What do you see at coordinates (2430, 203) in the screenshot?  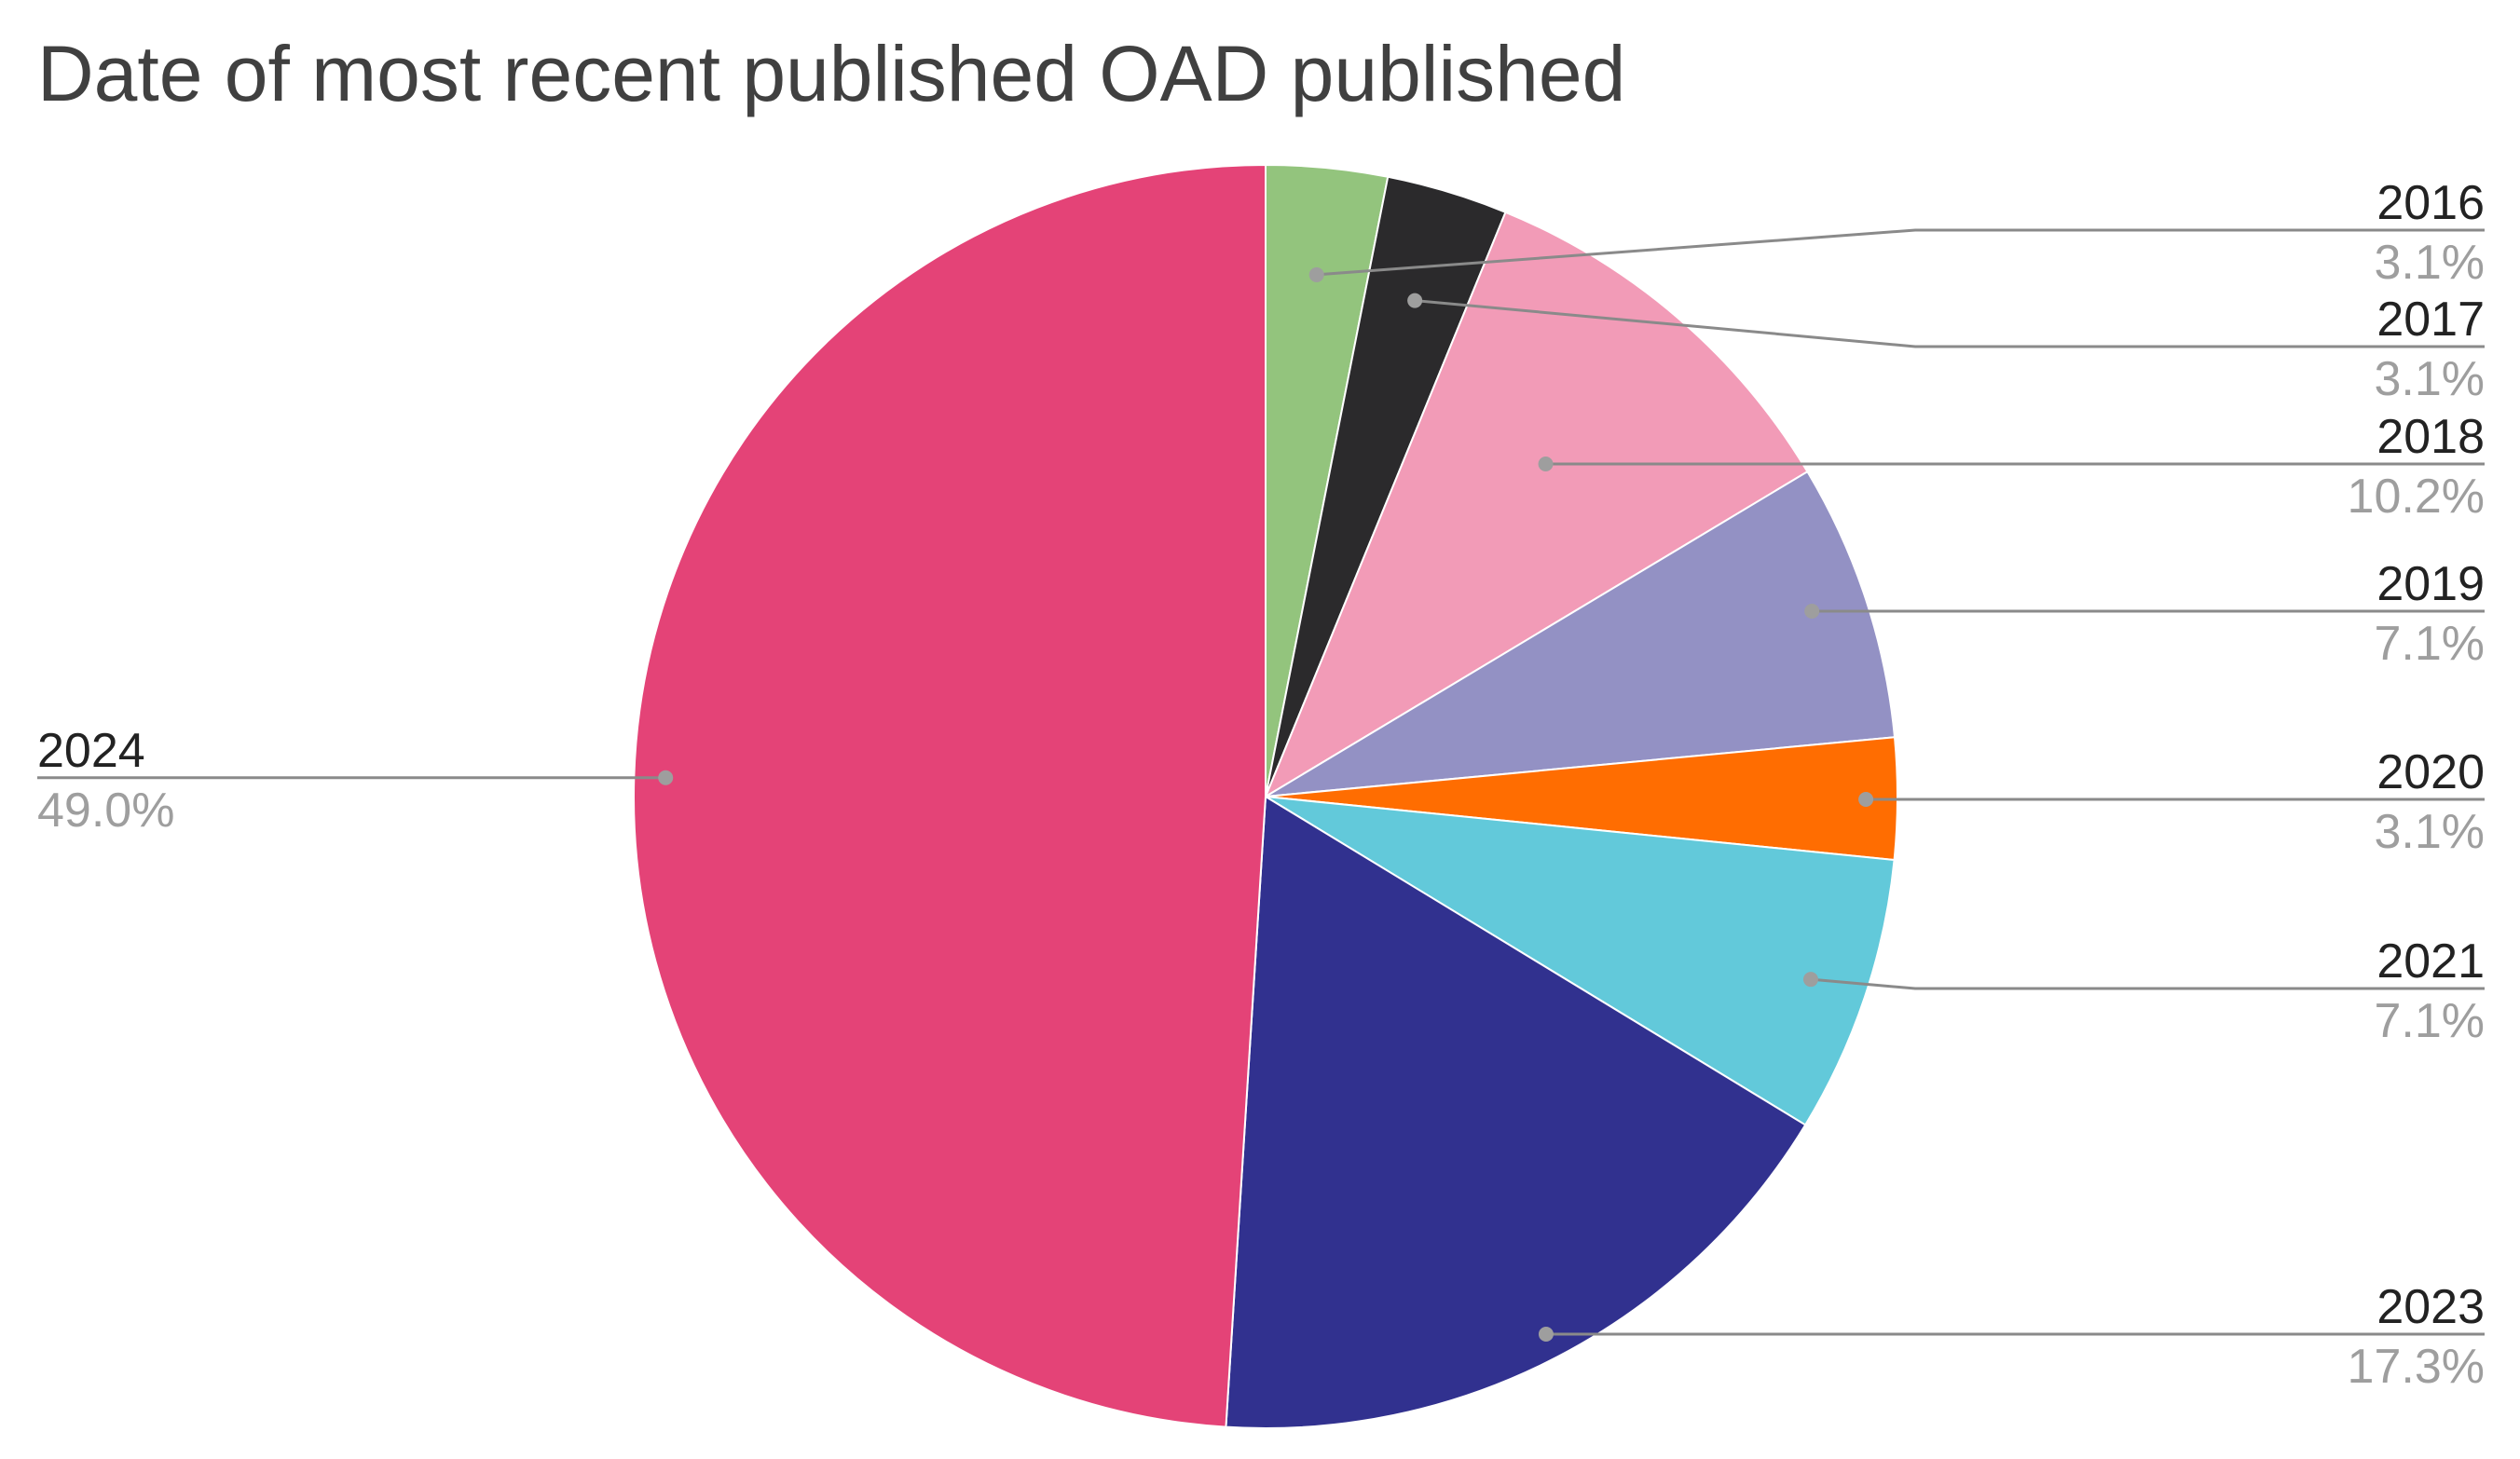 I see `slice-label-2016: 2016` at bounding box center [2430, 203].